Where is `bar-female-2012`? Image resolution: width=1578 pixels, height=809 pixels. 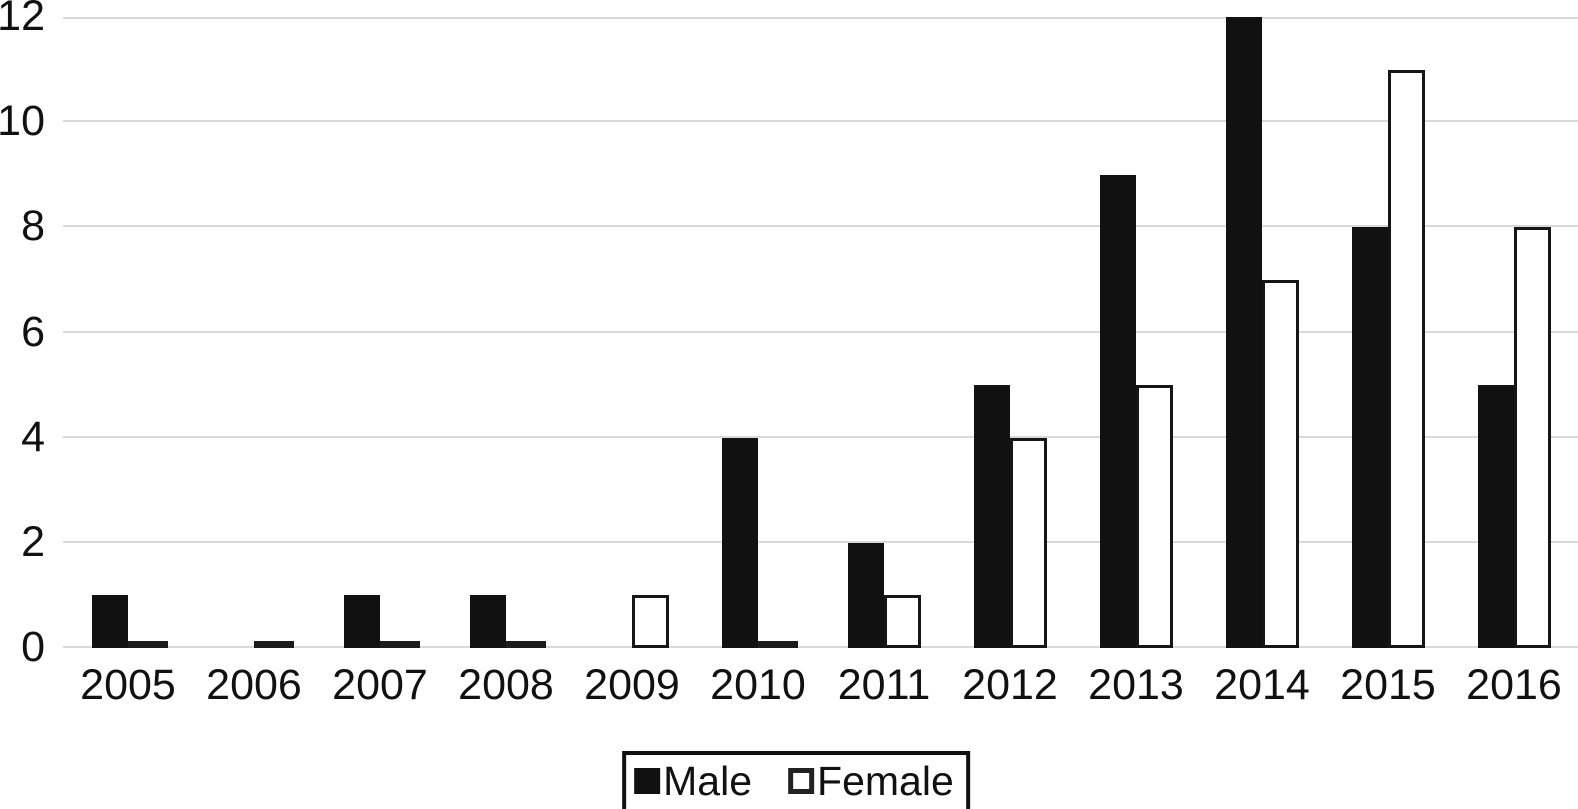 bar-female-2012 is located at coordinates (1028, 543).